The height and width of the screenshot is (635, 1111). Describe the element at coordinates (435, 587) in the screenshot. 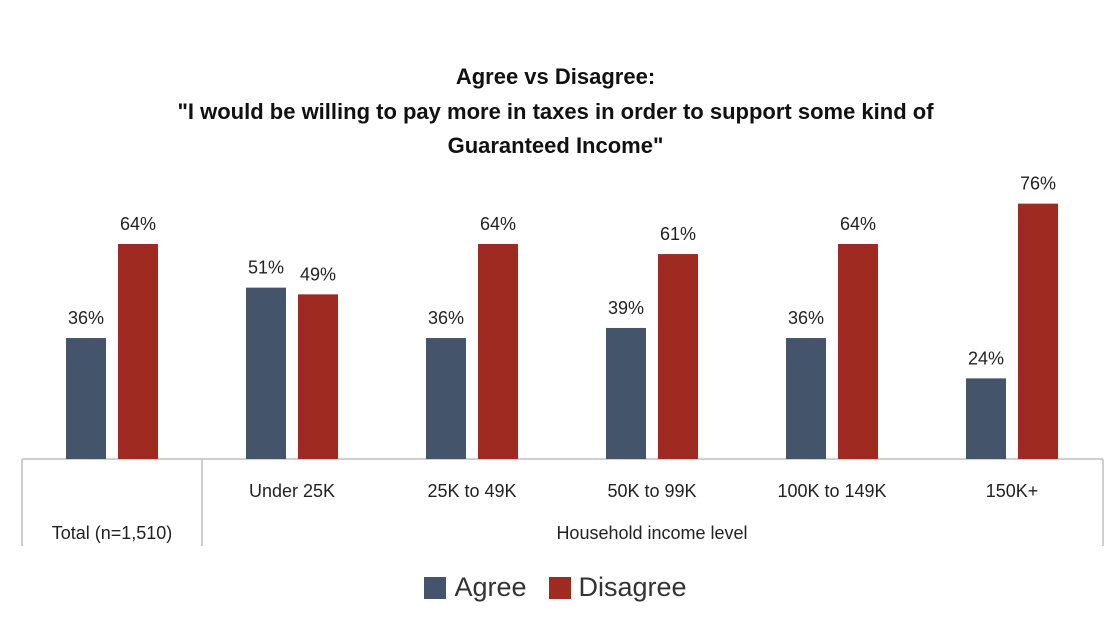

I see `legend-swatch-agree` at that location.